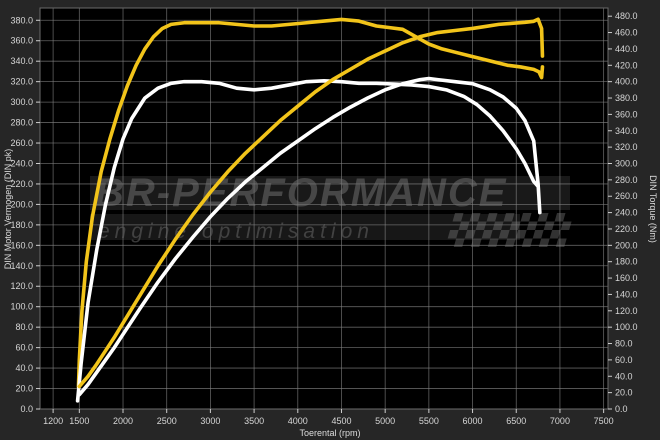 The width and height of the screenshot is (660, 440). What do you see at coordinates (626, 147) in the screenshot?
I see `y2-tick-label: 320.0` at bounding box center [626, 147].